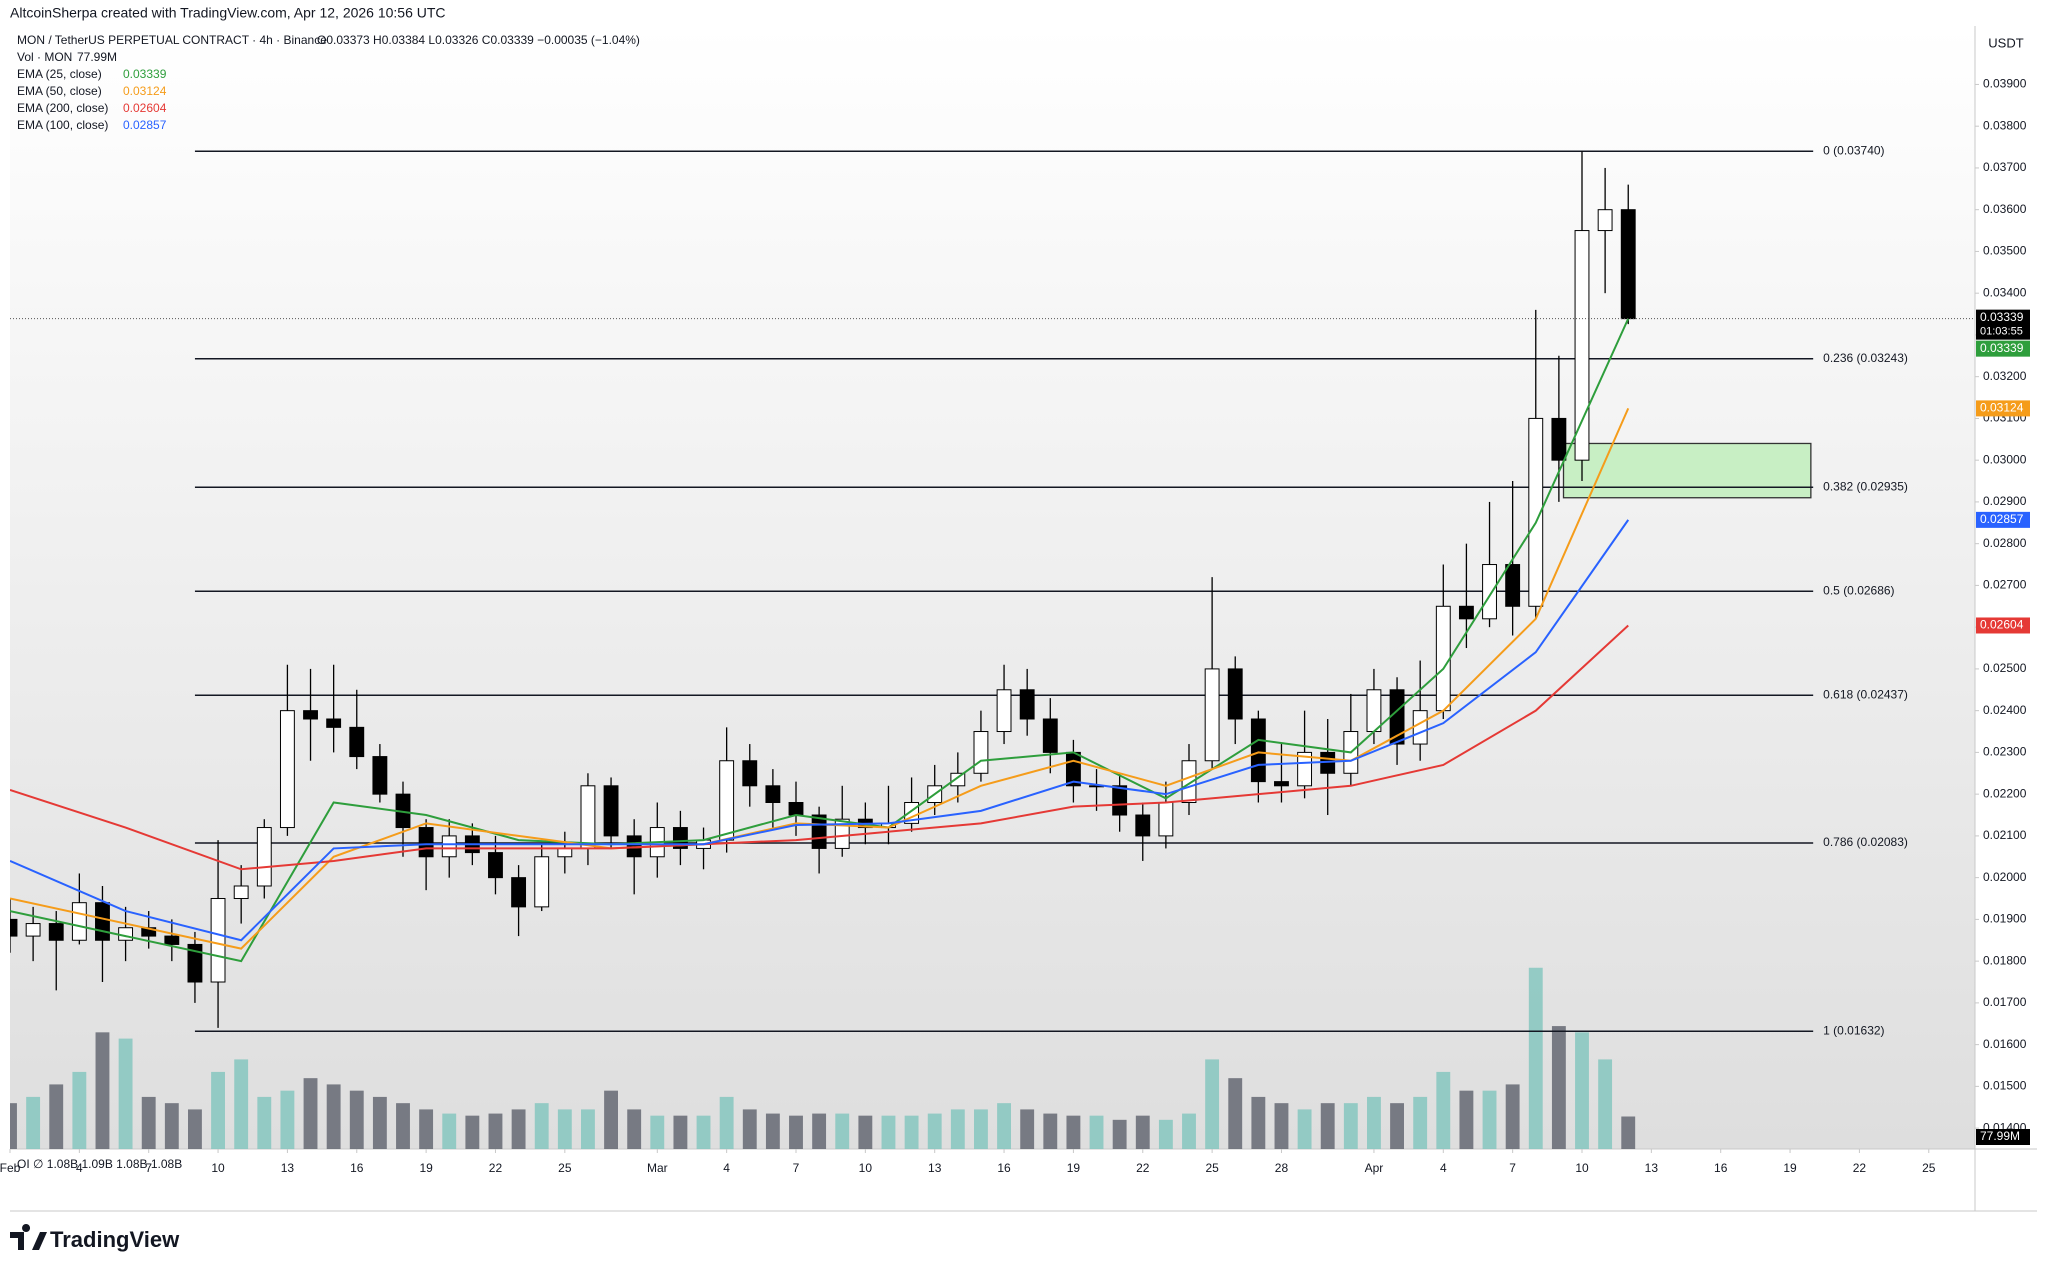  What do you see at coordinates (1687, 470) in the screenshot?
I see `demand-zone` at bounding box center [1687, 470].